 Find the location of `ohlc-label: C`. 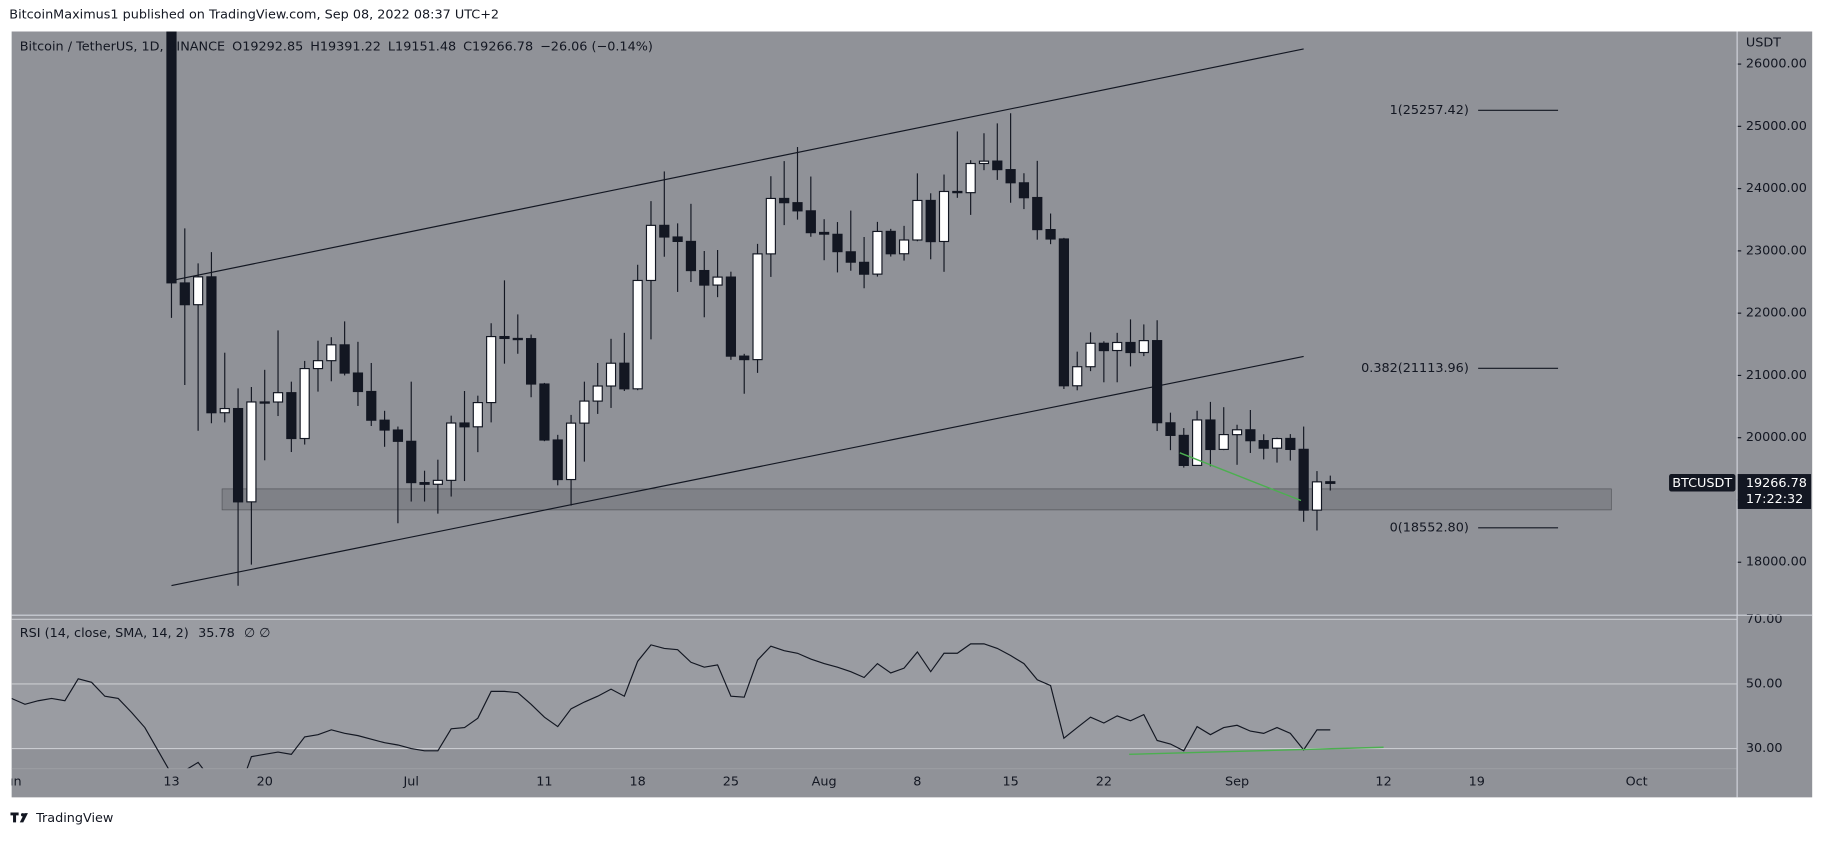

ohlc-label: C is located at coordinates (467, 46).